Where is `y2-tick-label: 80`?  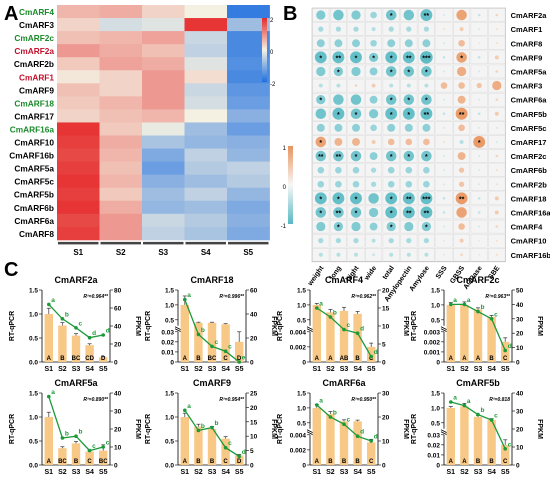 y2-tick-label: 80 is located at coordinates (118, 291).